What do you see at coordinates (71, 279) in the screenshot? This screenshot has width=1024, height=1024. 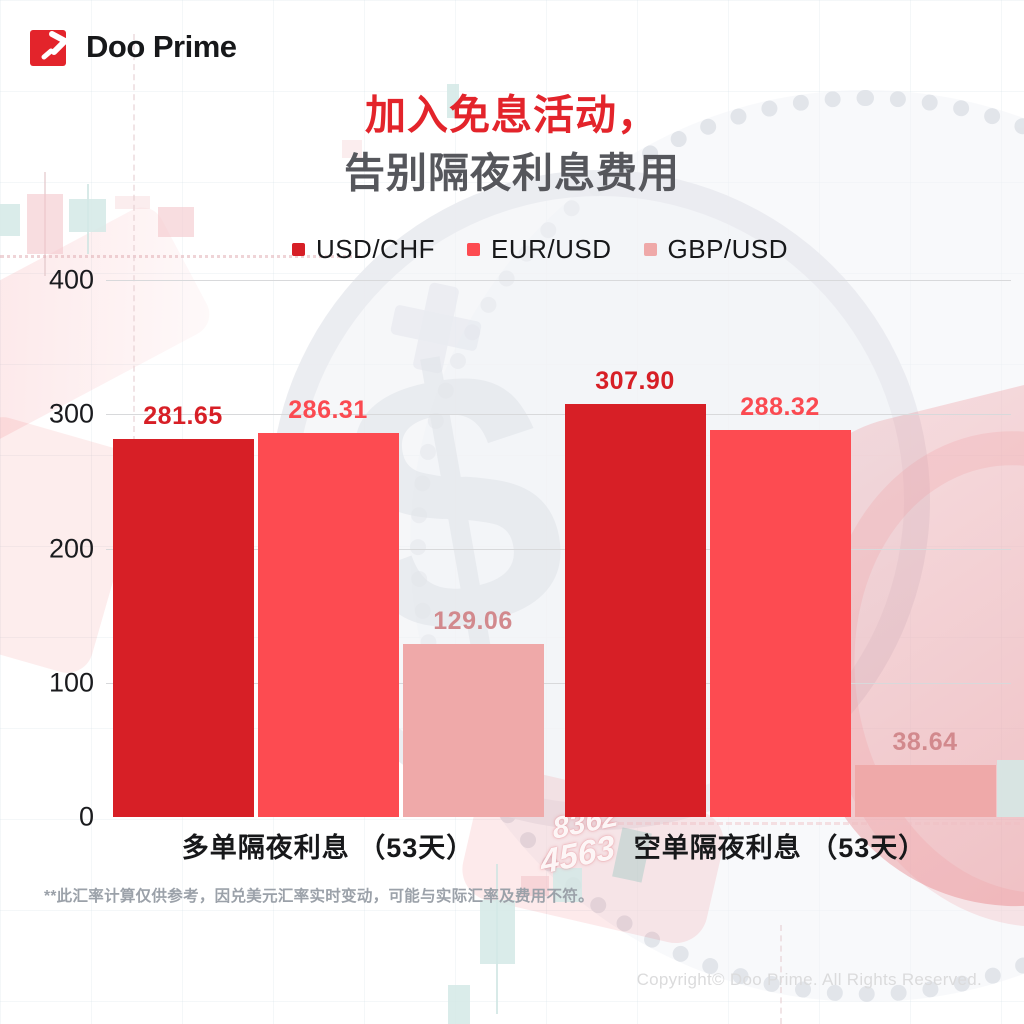 I see `y-axis-tick-label: 400` at bounding box center [71, 279].